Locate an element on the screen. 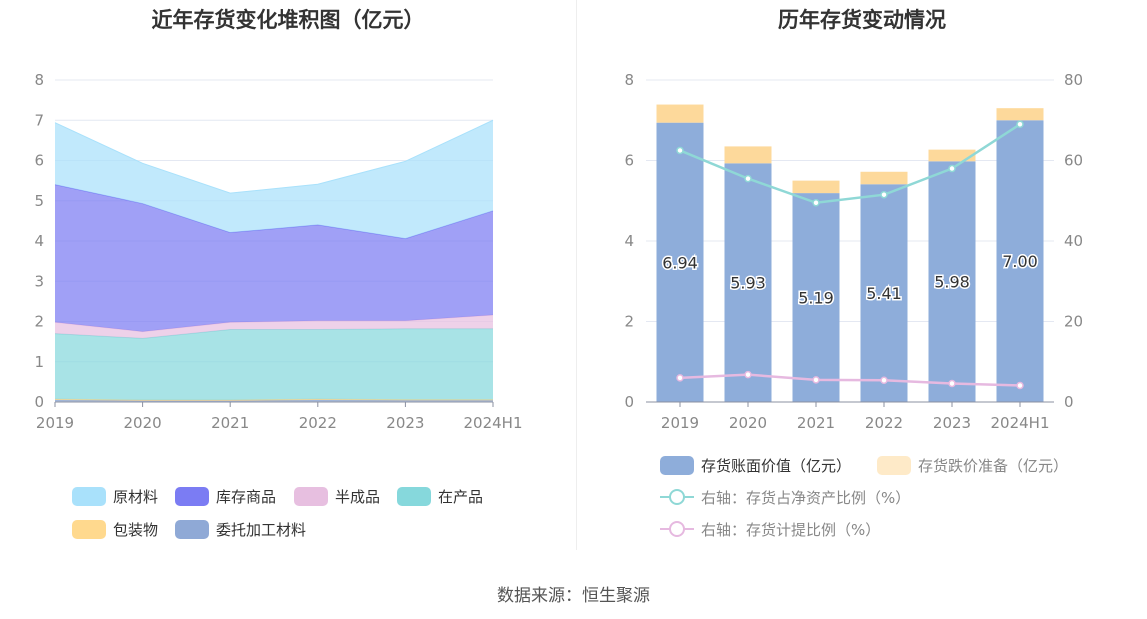 The width and height of the screenshot is (1147, 619). legend-item: 右轴：存货计提比例（%） is located at coordinates (770, 529).